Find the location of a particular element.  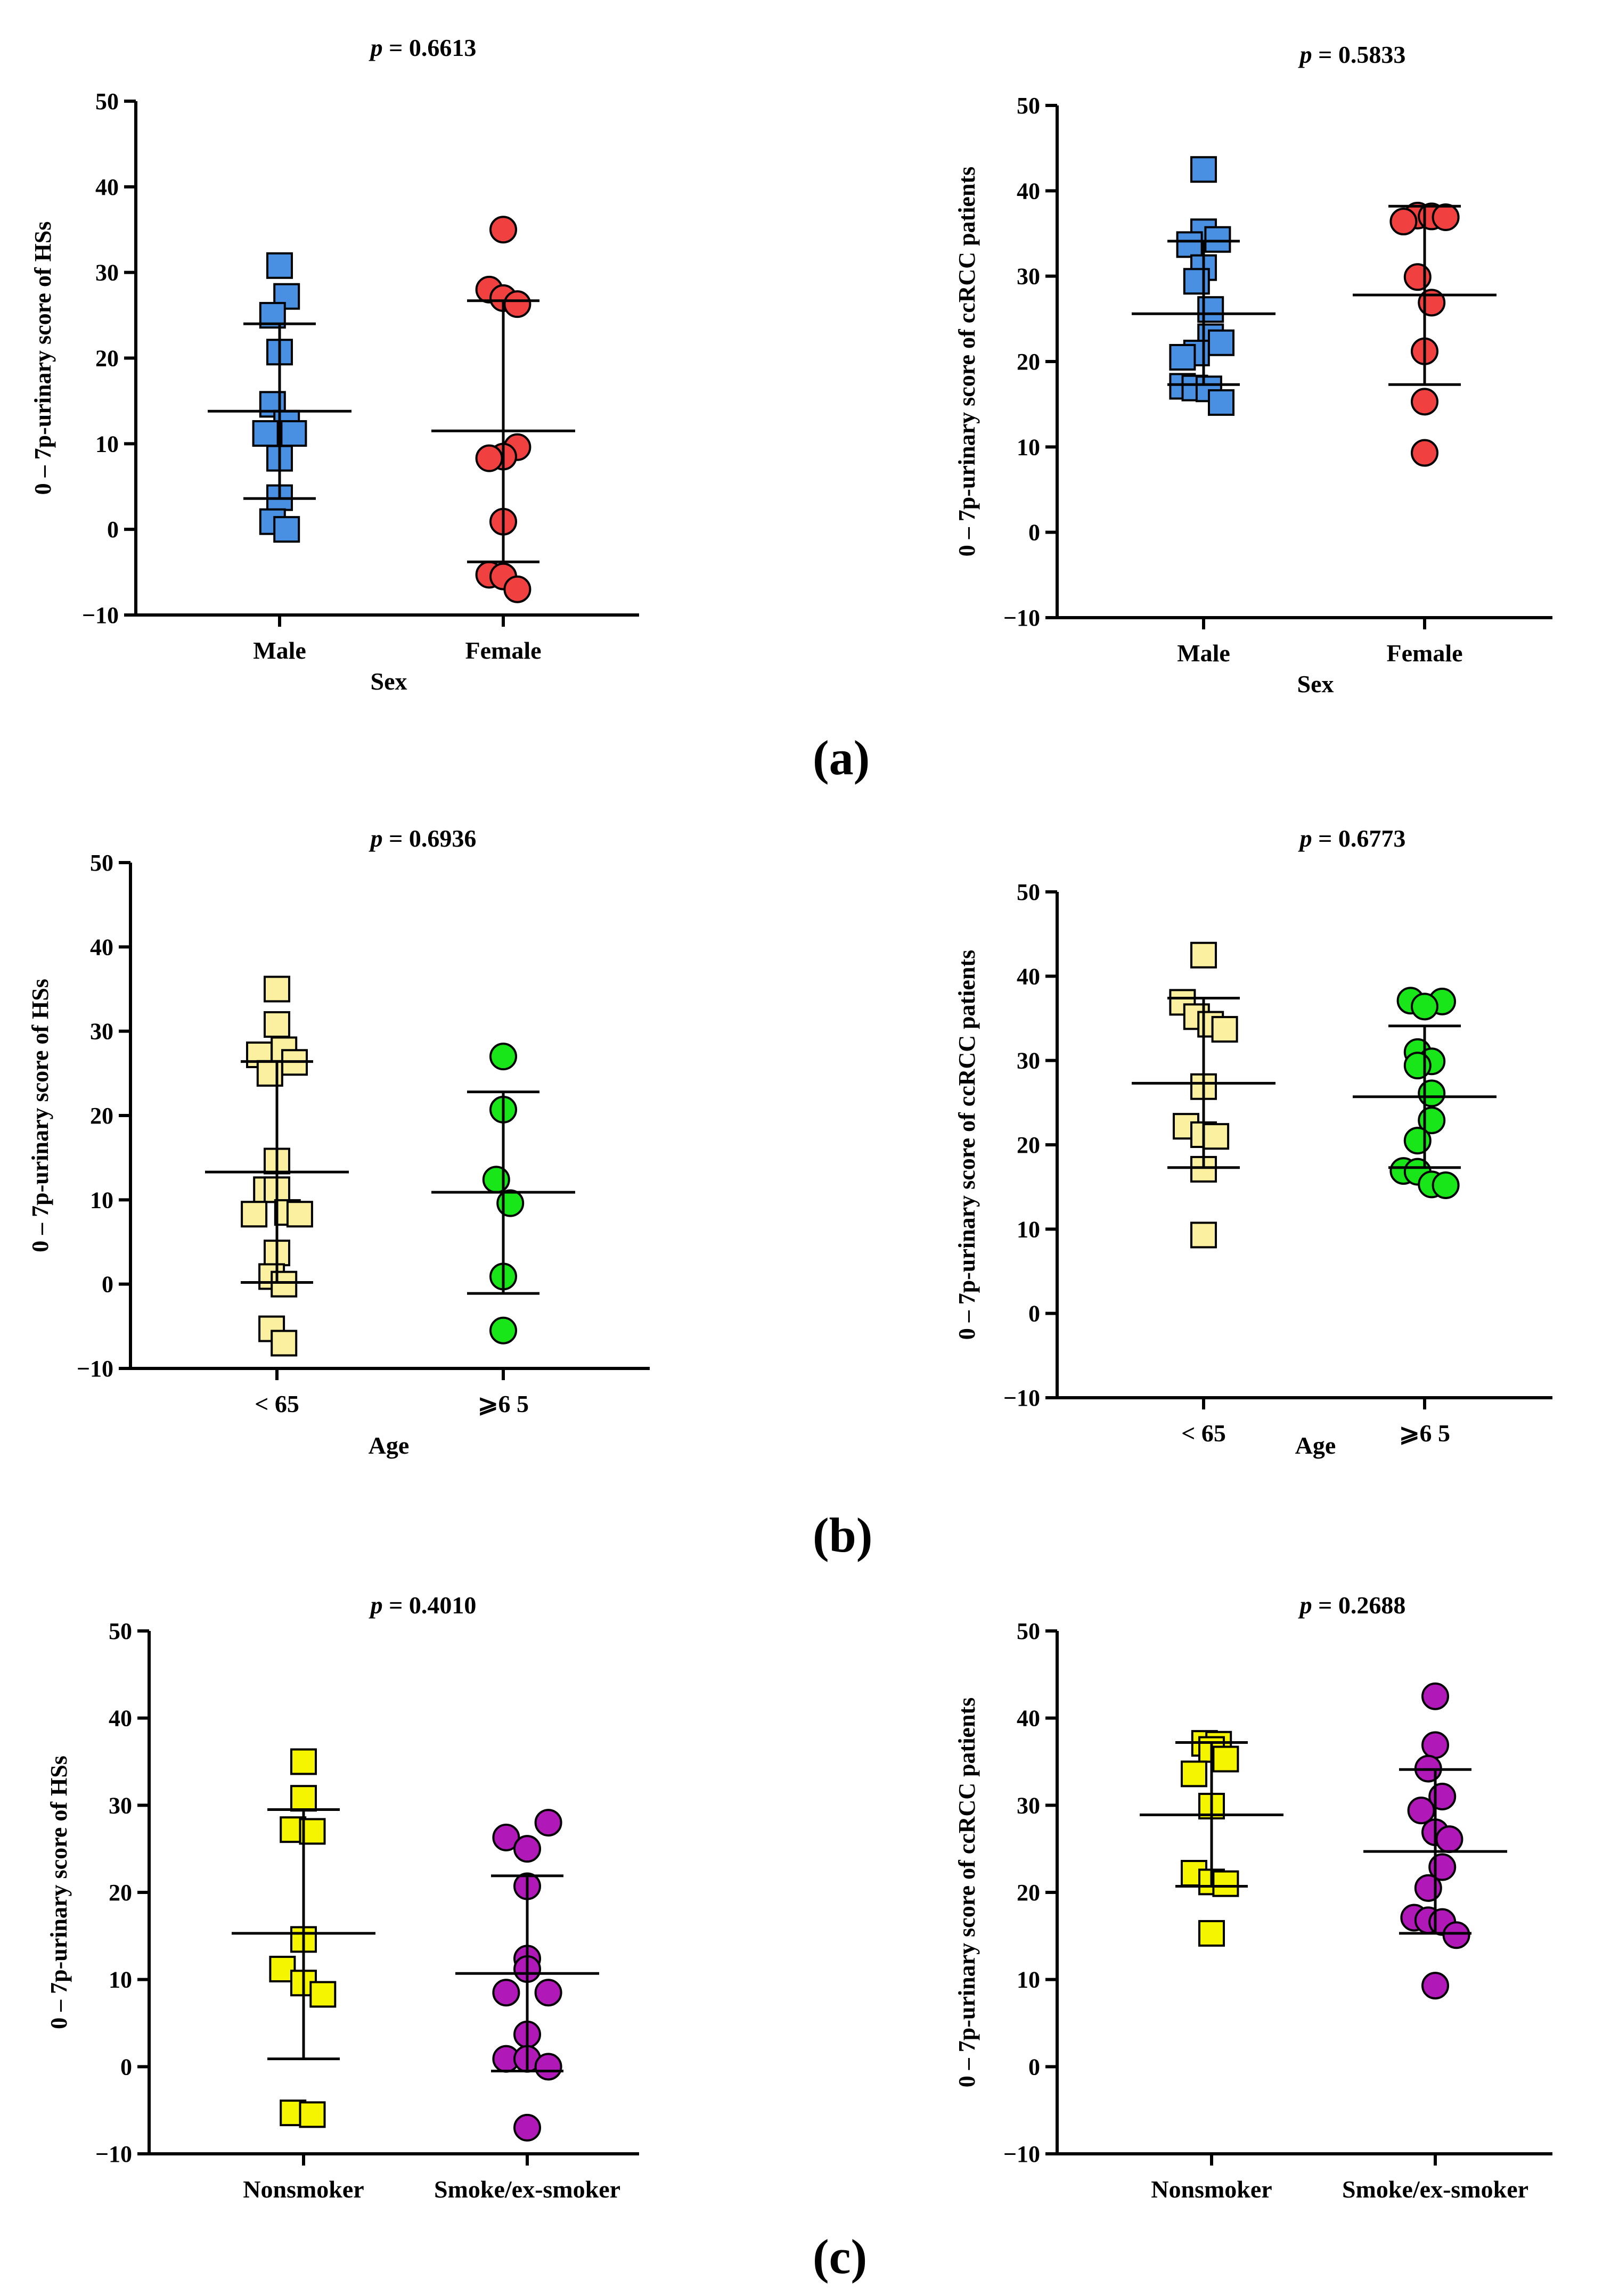

panel-label-b: (b) is located at coordinates (843, 1535).